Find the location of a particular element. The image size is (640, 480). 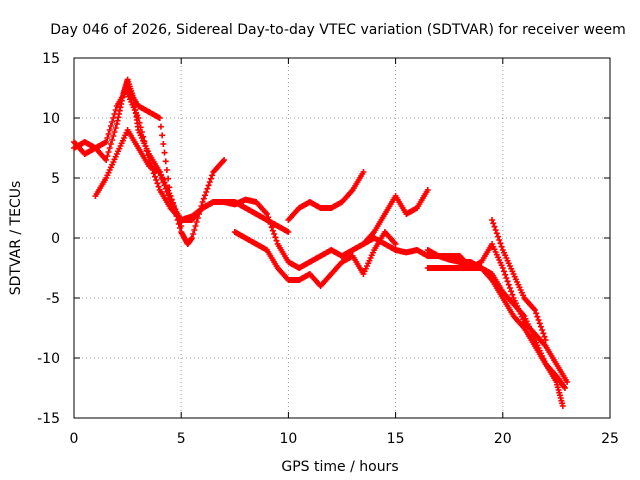

y-tick-label: 10 is located at coordinates (51, 119).